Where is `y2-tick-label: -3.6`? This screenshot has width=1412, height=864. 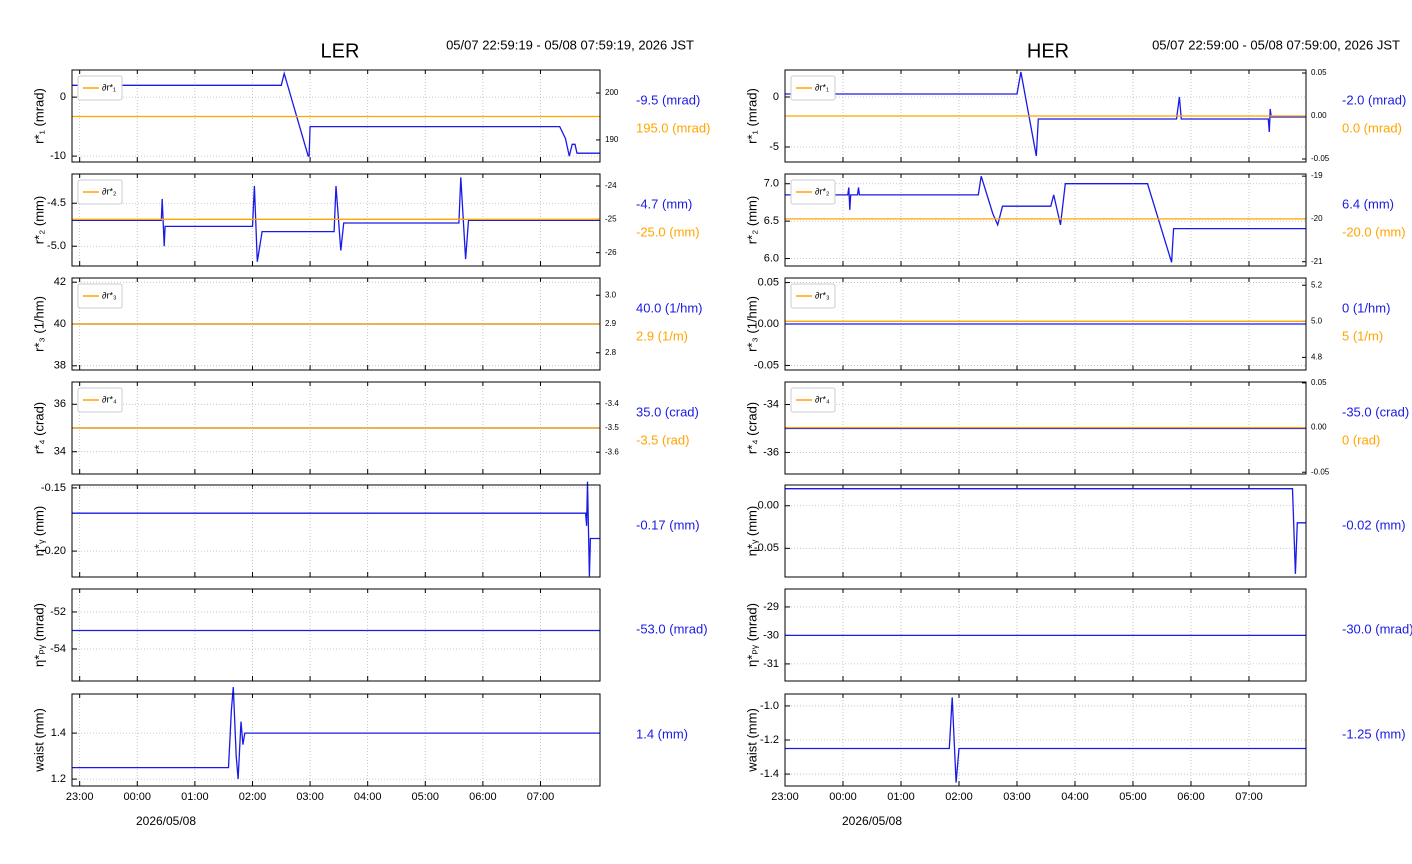
y2-tick-label: -3.6 is located at coordinates (612, 451).